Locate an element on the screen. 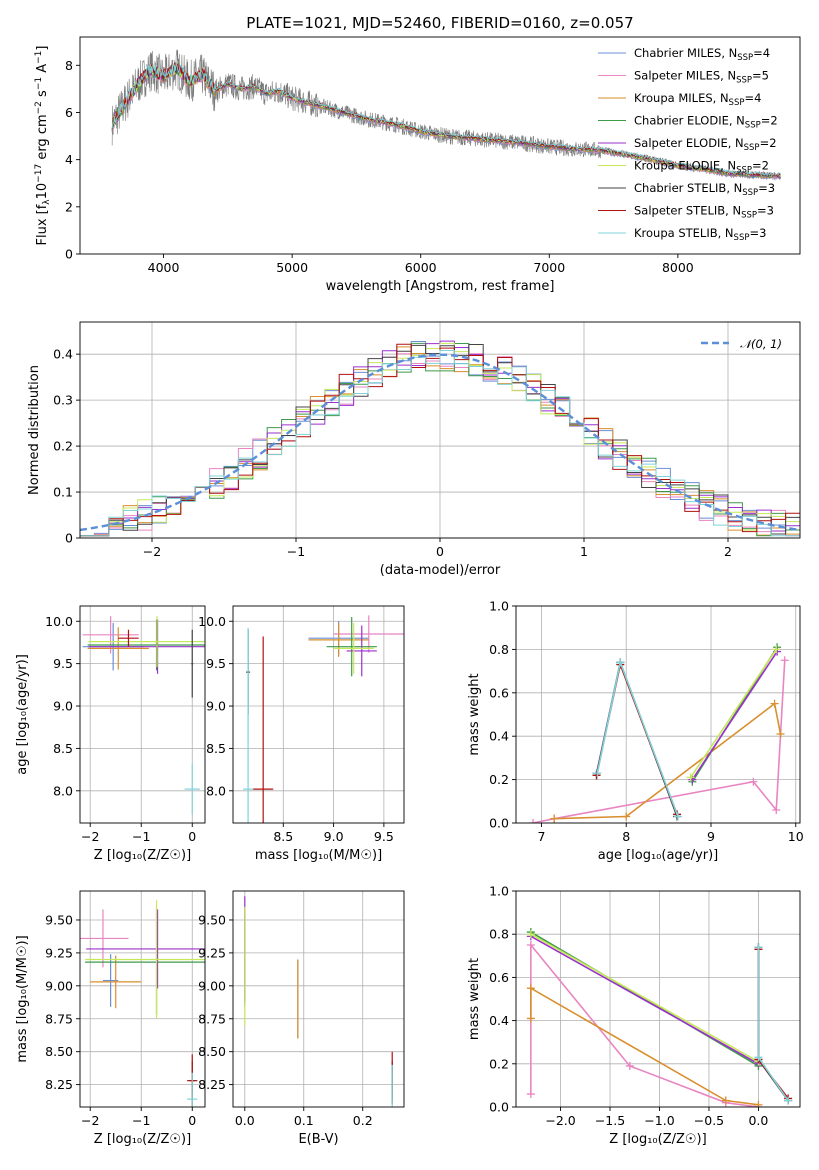 Image resolution: width=819 pixels, height=1170 pixels. y-tick-label: 9.5 is located at coordinates (63, 663).